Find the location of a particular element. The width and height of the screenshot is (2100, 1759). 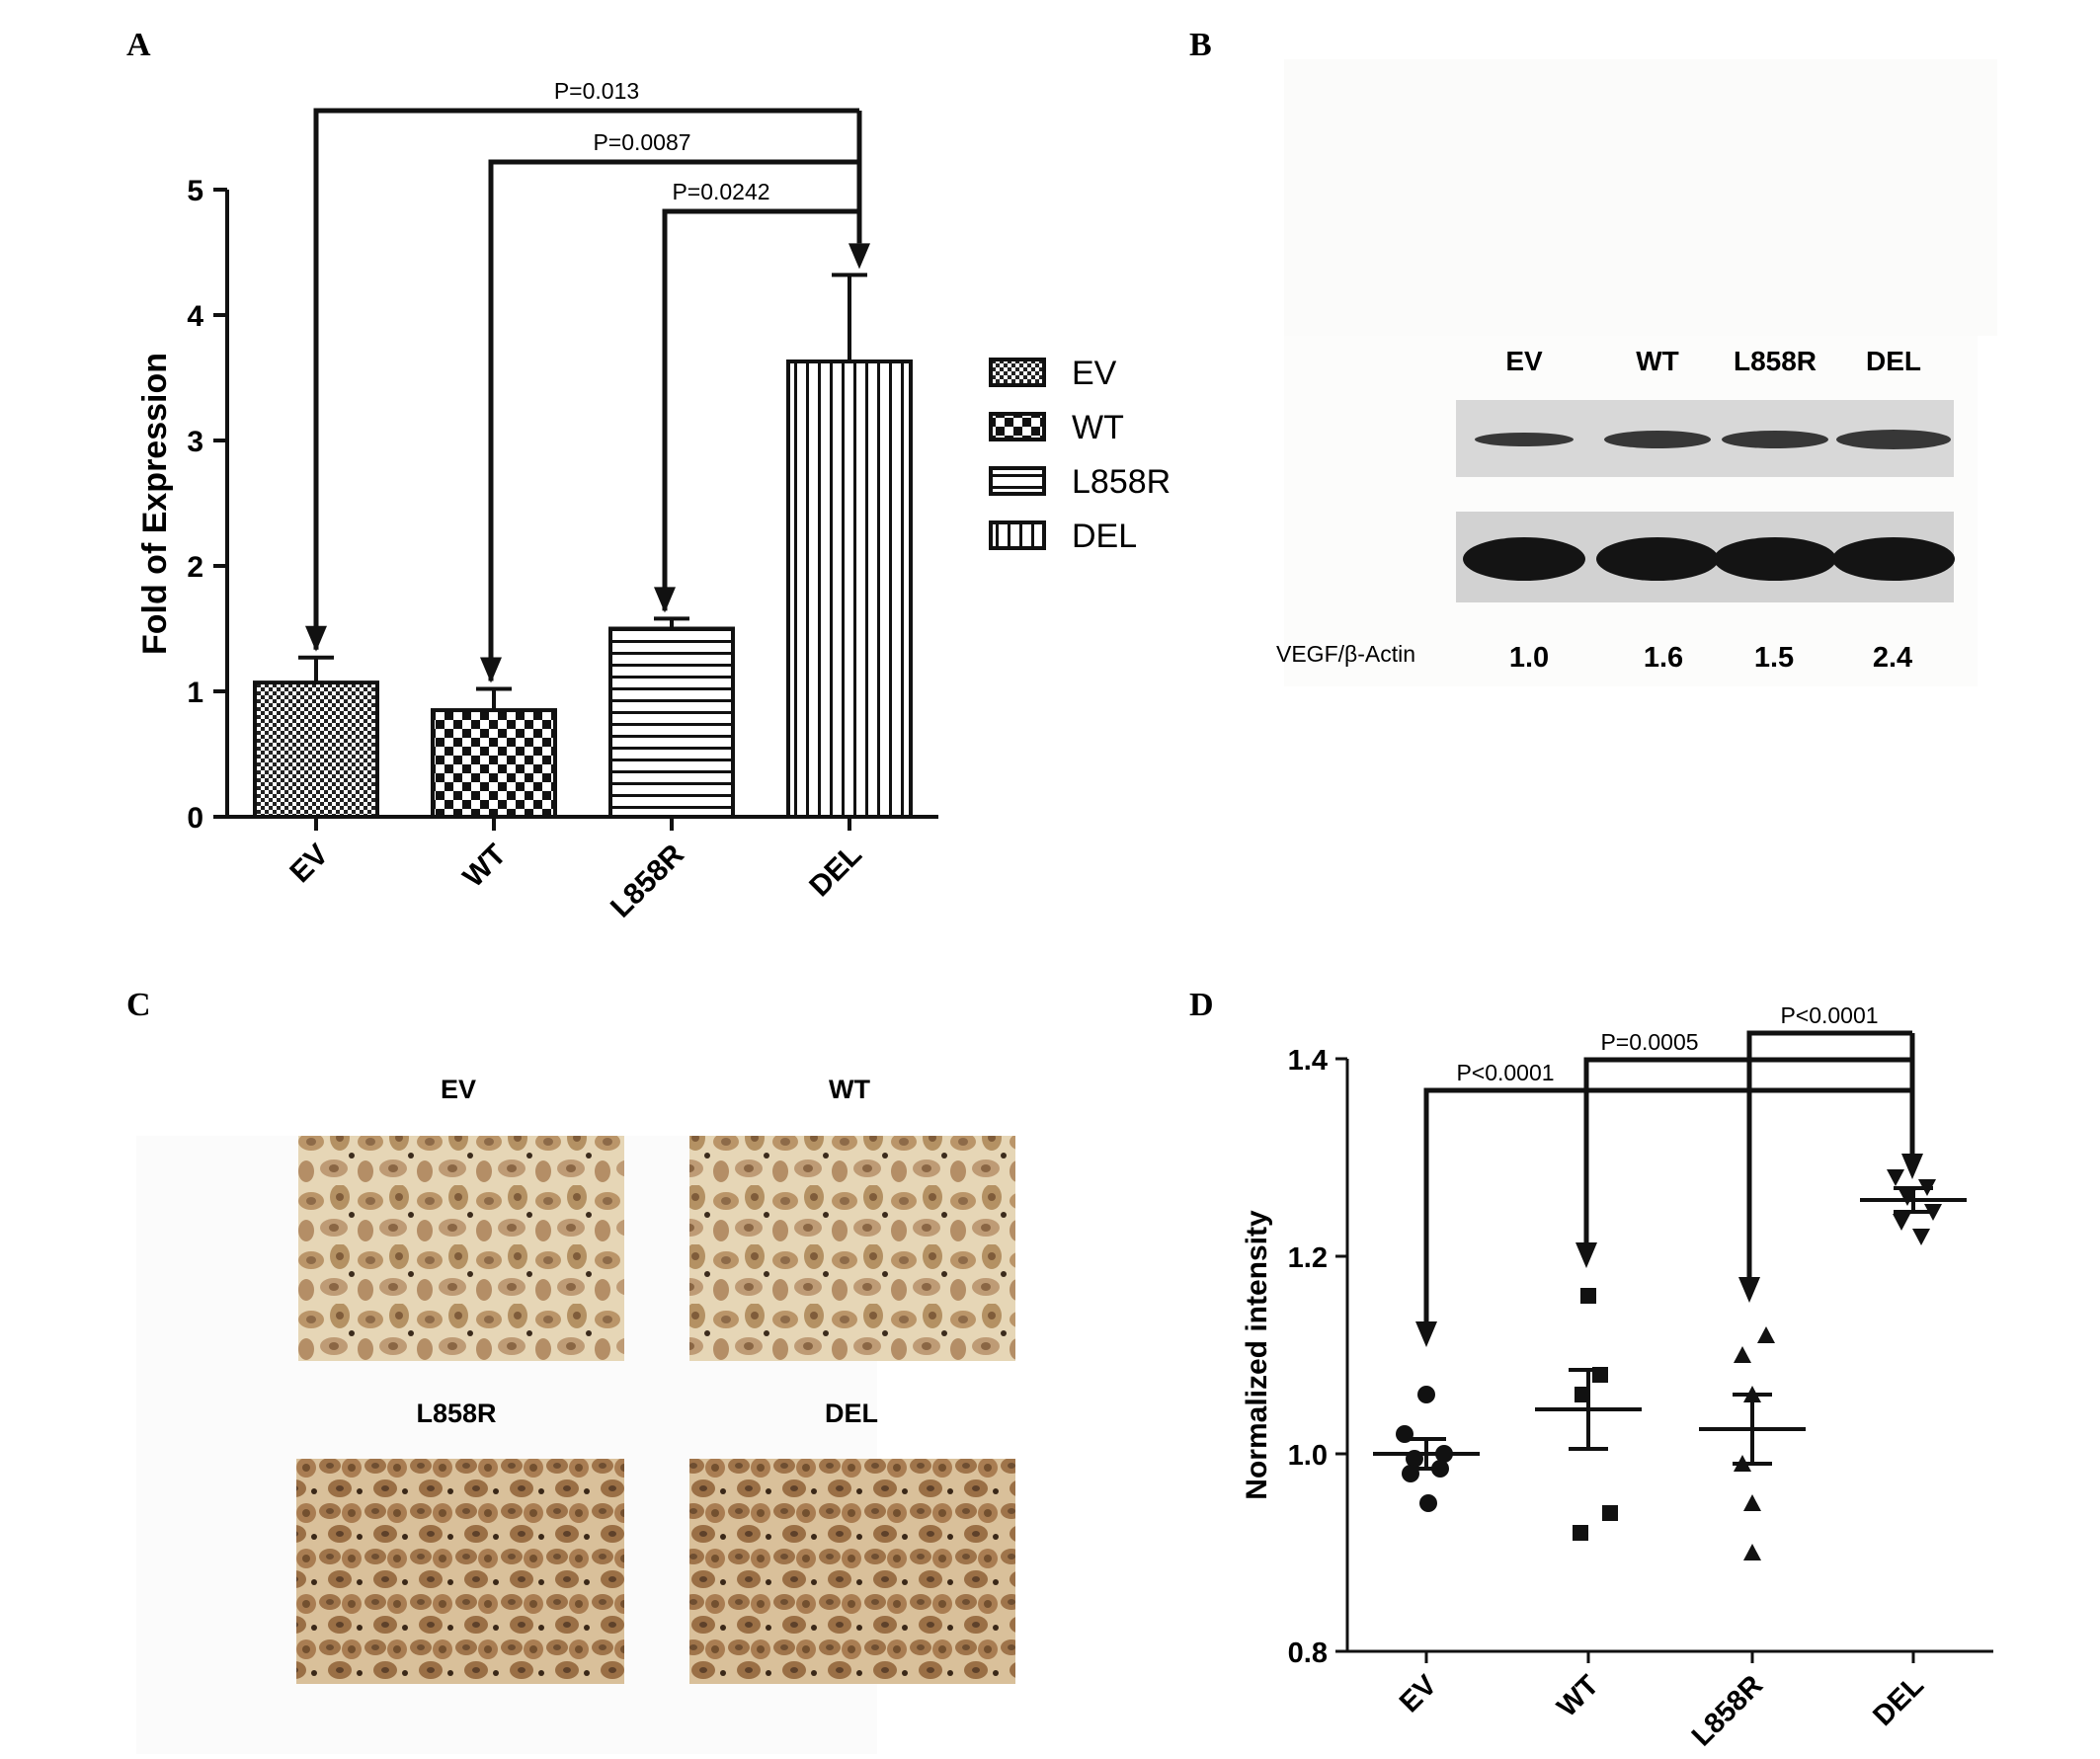

blot-lane-label: WT is located at coordinates (1657, 361).